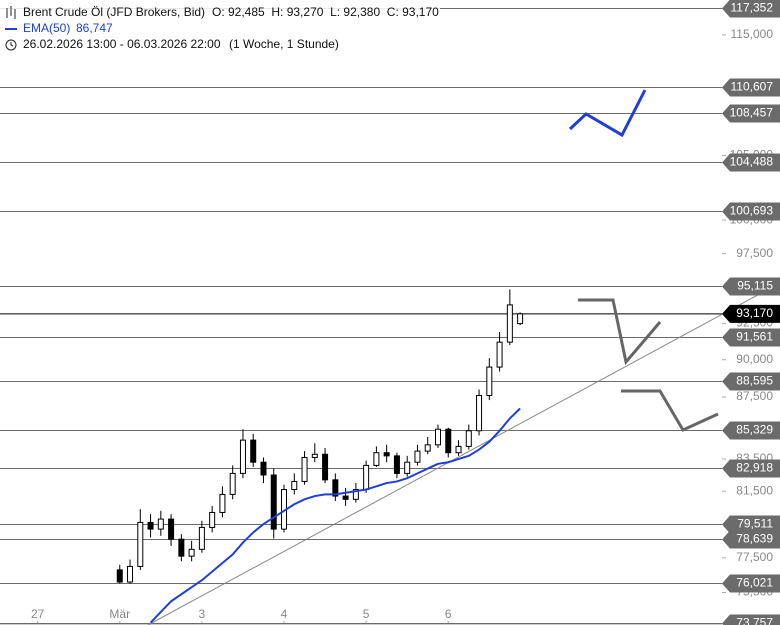 This screenshot has width=780, height=625. Describe the element at coordinates (754, 539) in the screenshot. I see `level-label: 78,639` at that location.